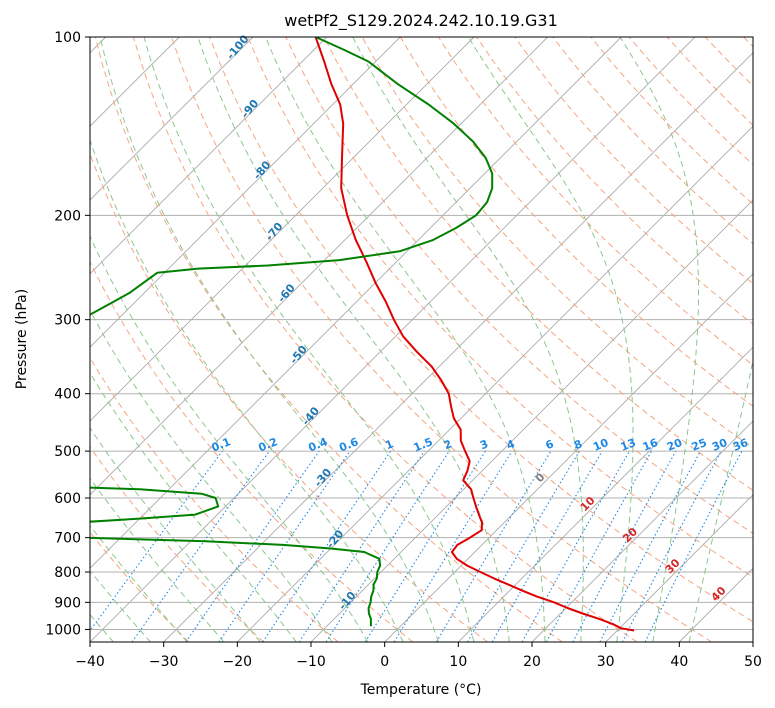 The image size is (775, 708). Describe the element at coordinates (484, 444) in the screenshot. I see `mixing-ratio-label: 3` at that location.